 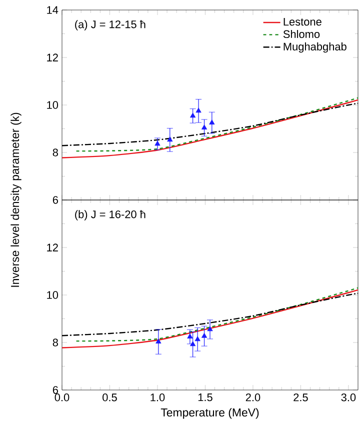 I want to click on y-axis-title: Inverse level density parameter (k), so click(x=16, y=199).